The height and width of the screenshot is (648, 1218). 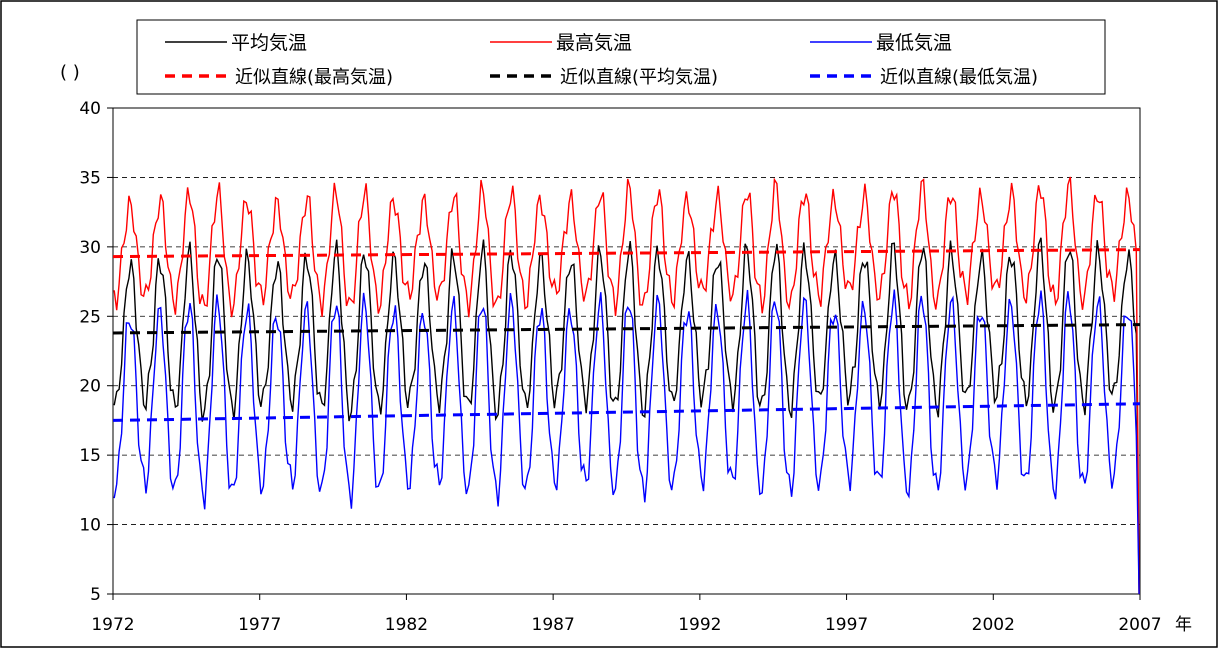 What do you see at coordinates (112, 625) in the screenshot?
I see `x-tick-label: 1972` at bounding box center [112, 625].